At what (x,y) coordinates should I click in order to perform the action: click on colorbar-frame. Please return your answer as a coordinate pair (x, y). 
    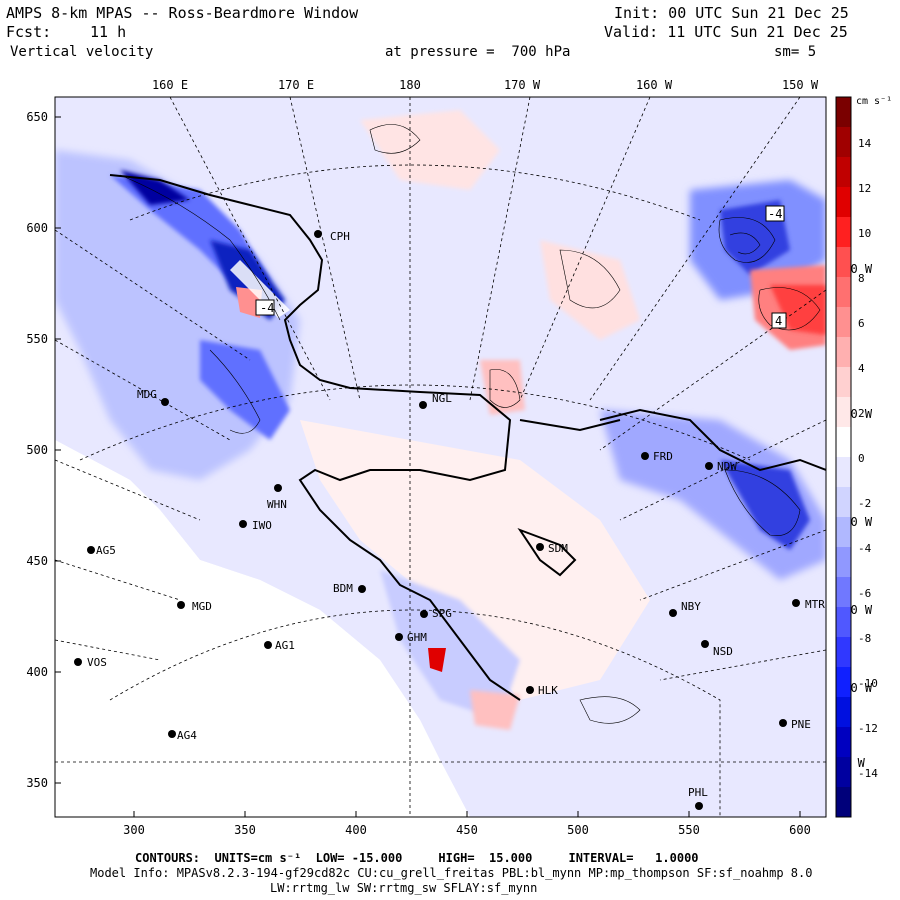
    Looking at the image, I should click on (843, 457).